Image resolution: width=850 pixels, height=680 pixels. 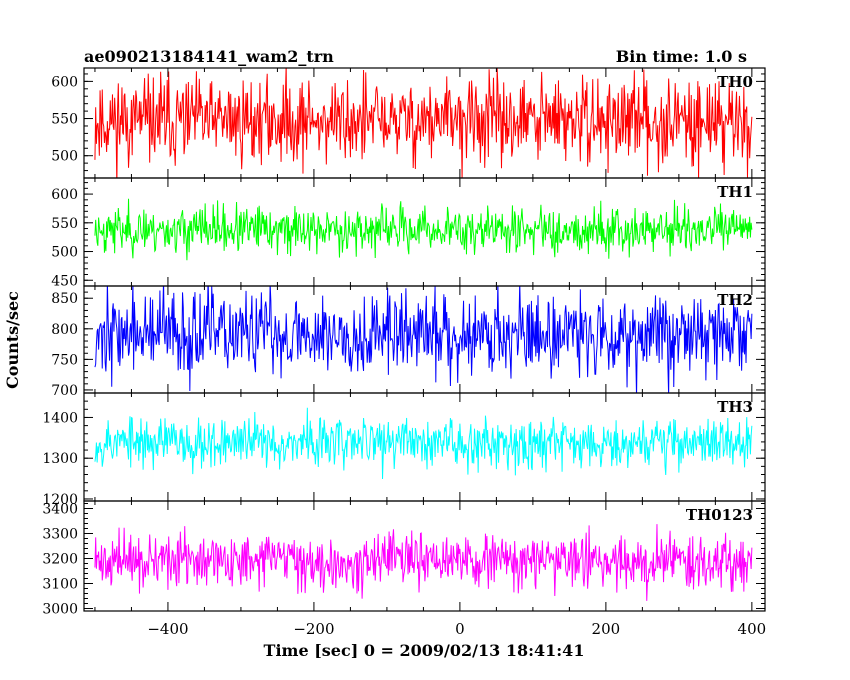 I want to click on series-line-th1, so click(x=423, y=229).